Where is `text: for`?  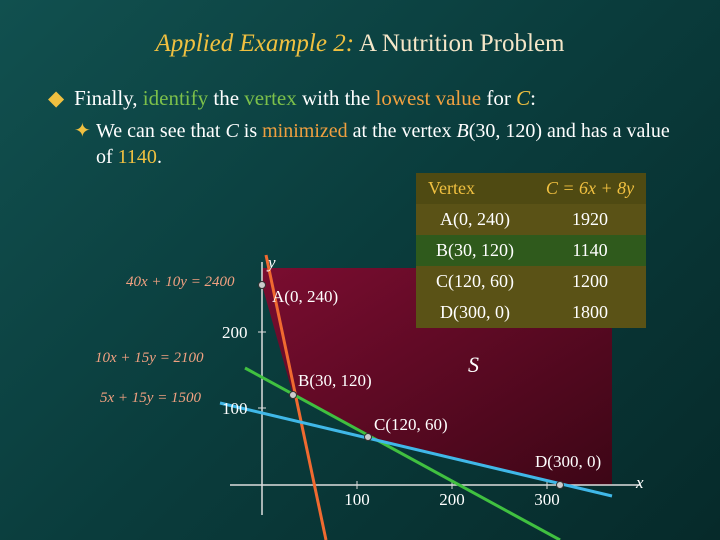
text: for is located at coordinates (498, 98).